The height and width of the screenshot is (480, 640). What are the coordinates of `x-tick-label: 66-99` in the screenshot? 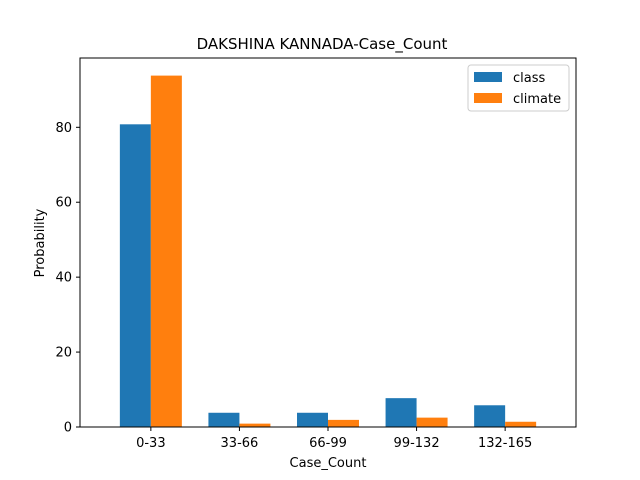 It's located at (328, 443).